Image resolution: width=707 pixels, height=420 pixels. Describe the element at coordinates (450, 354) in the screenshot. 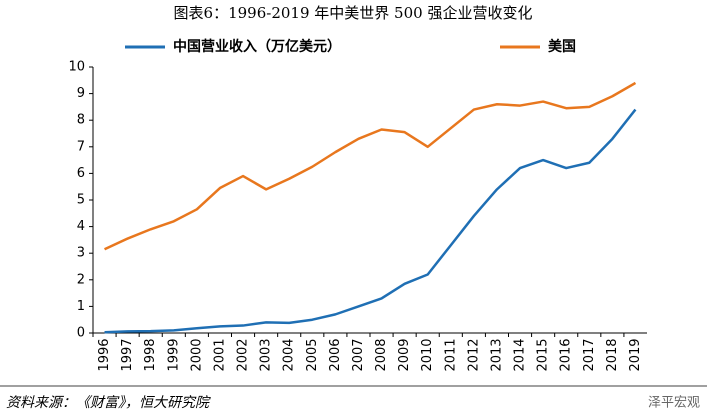

I see `x-tick-label: 2011` at that location.